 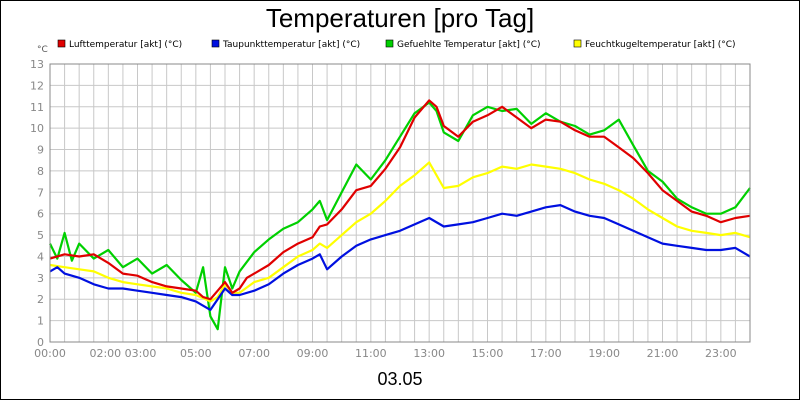 I want to click on y-tick-label: 10, so click(x=37, y=128).